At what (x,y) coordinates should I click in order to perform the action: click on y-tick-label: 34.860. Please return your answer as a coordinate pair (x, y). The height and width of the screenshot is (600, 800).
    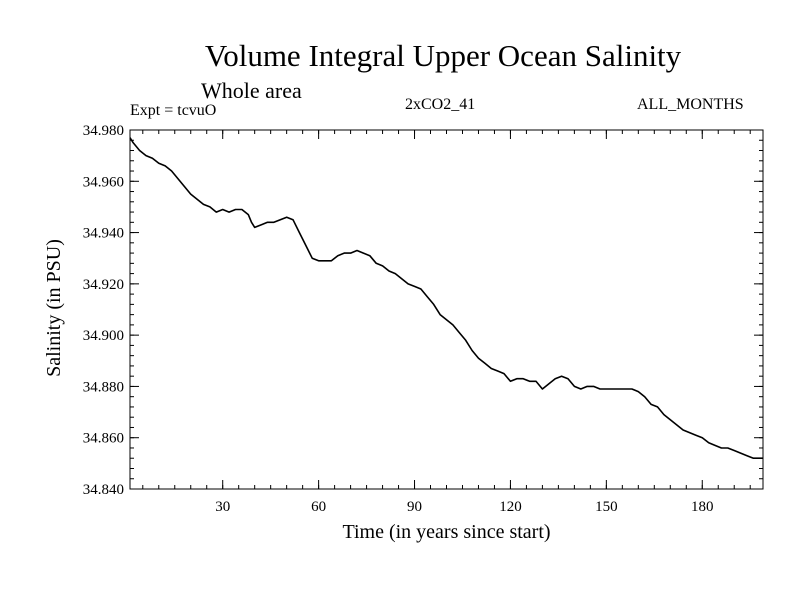
    Looking at the image, I should click on (103, 439).